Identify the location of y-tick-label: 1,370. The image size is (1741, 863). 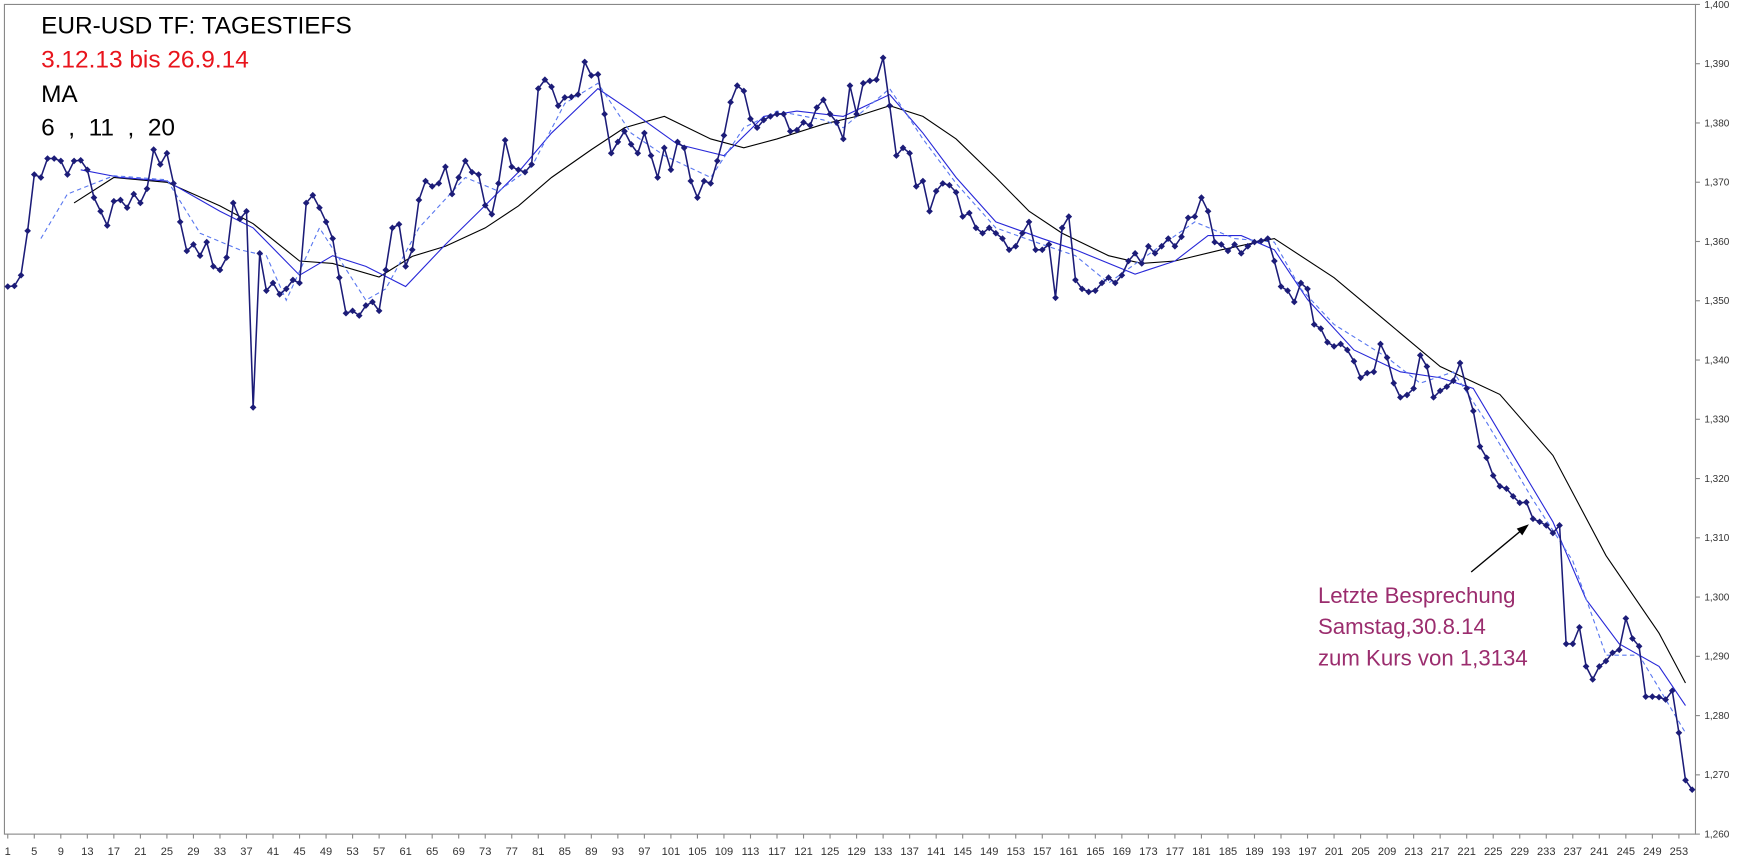
(1716, 183).